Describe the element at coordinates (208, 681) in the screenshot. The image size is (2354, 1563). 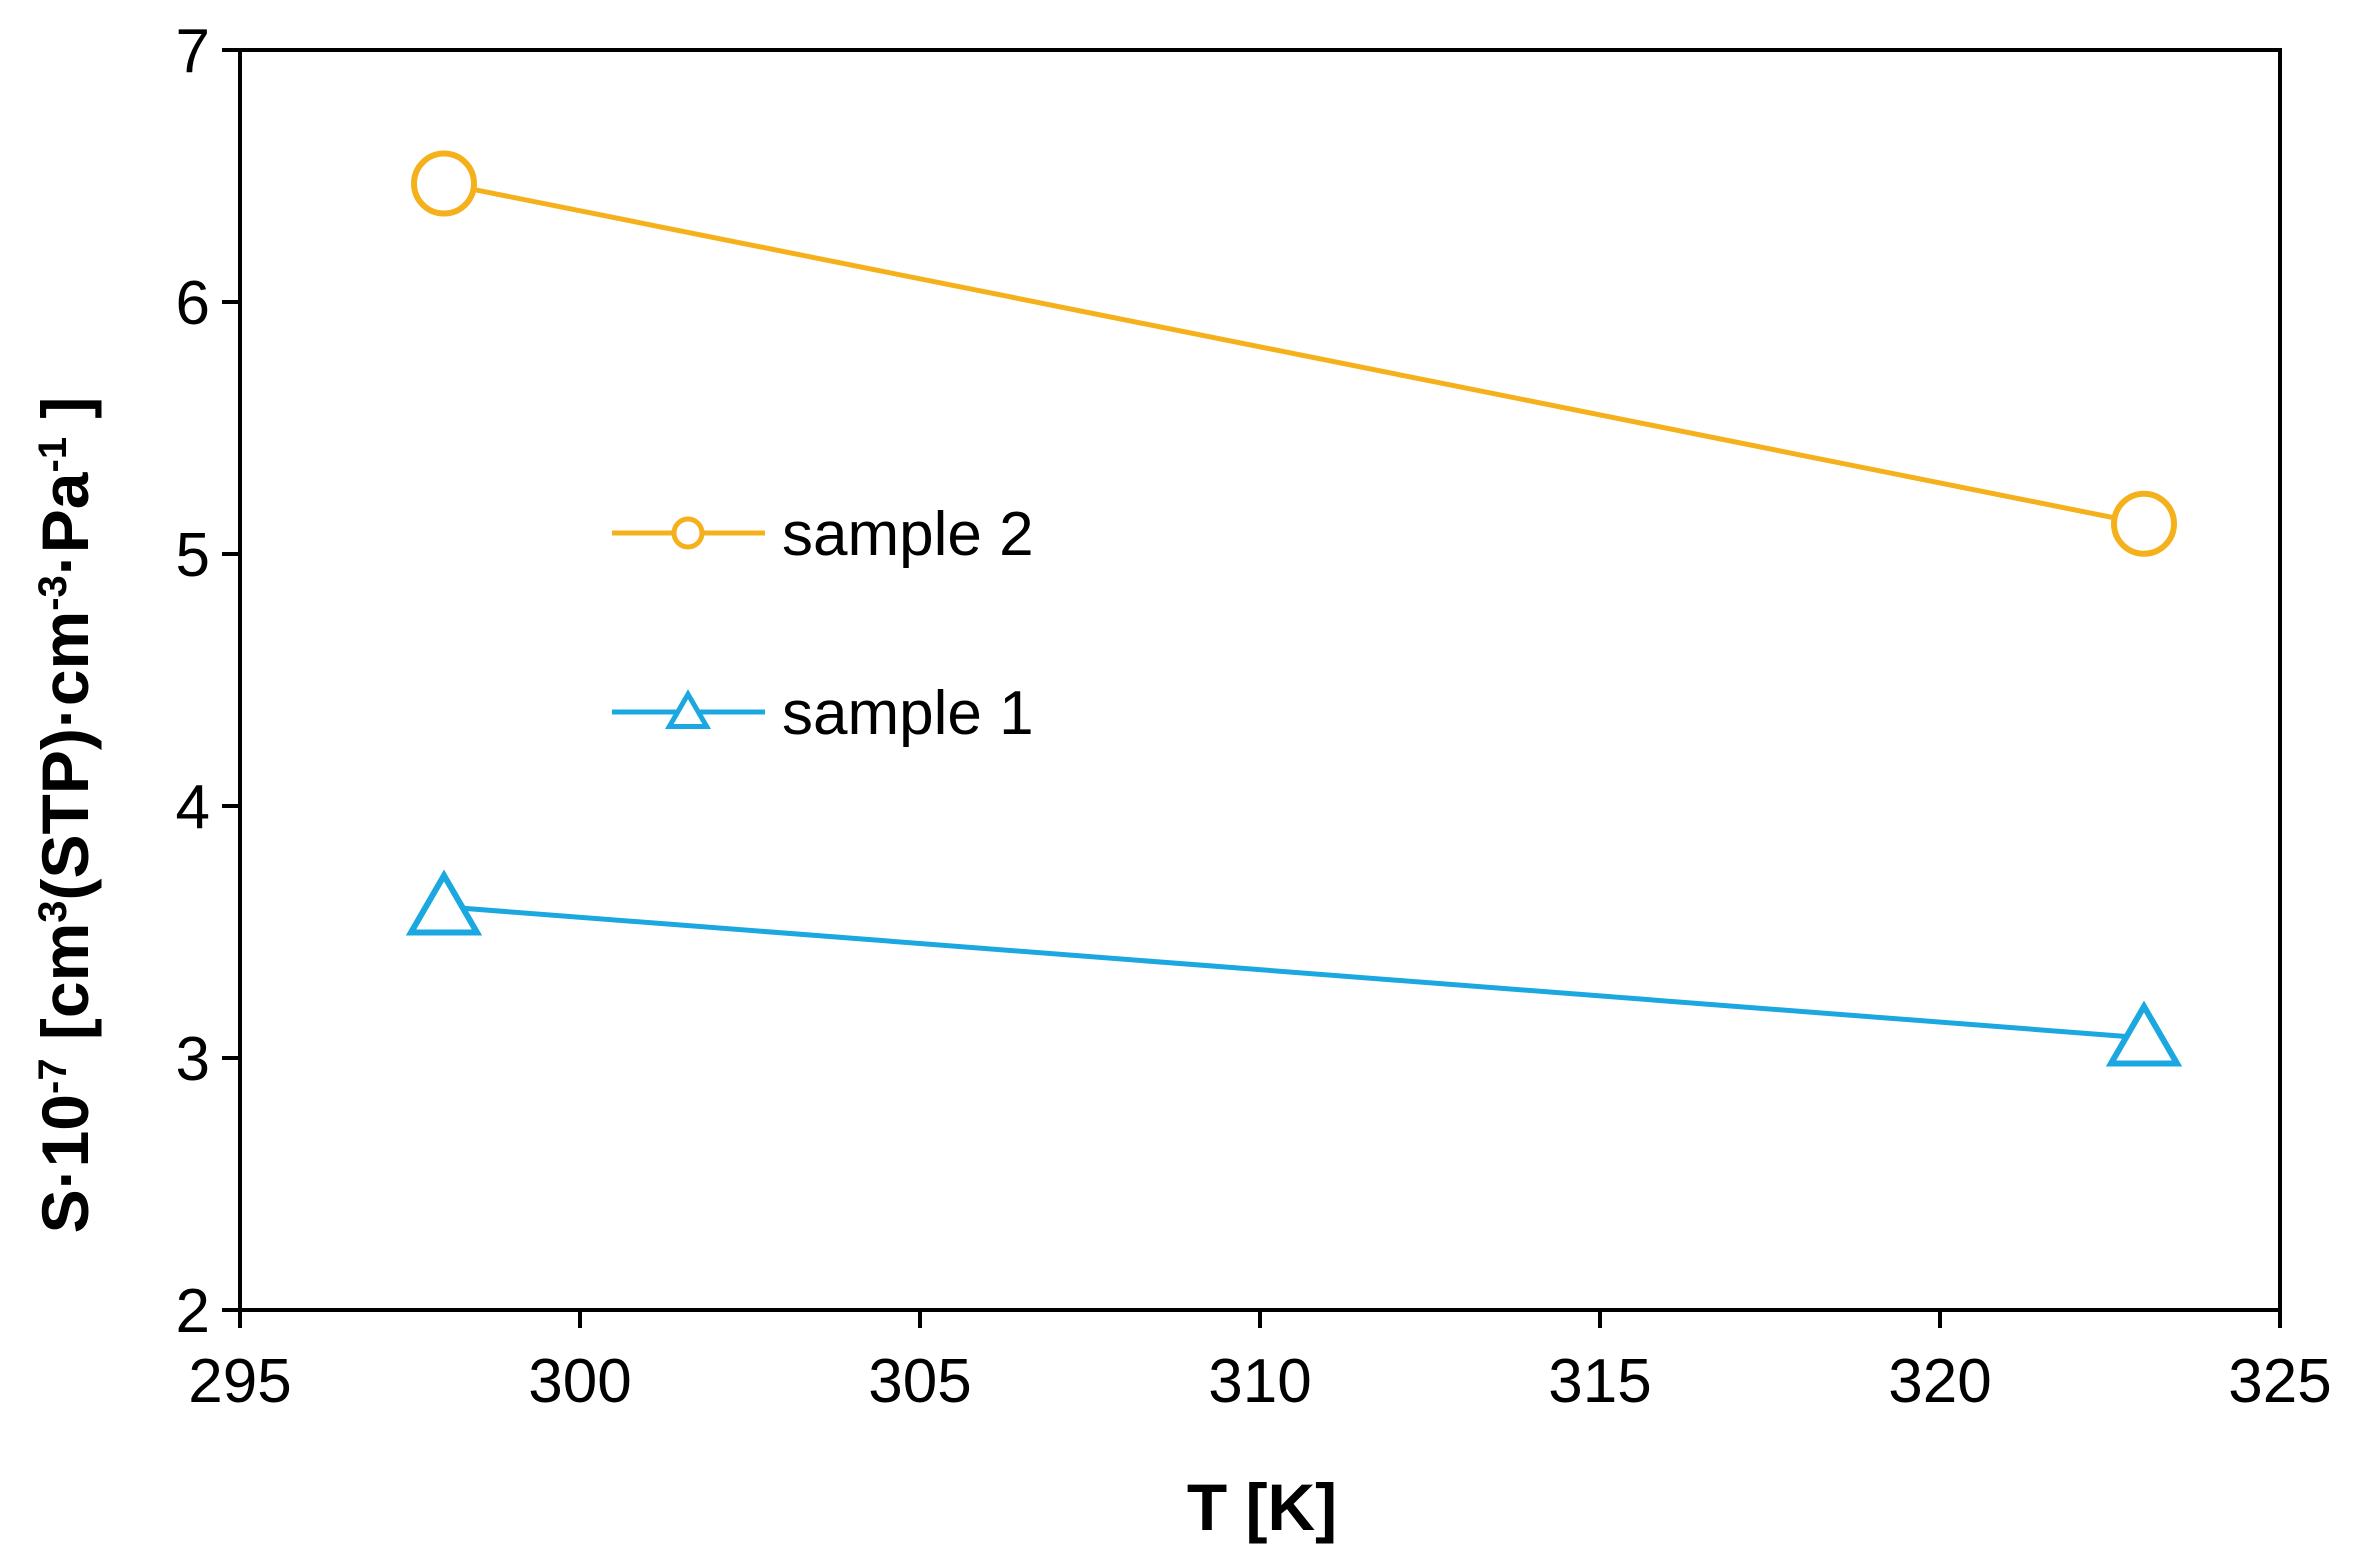
I see `y-axis-ticks: 2 3 4 5 6 7` at that location.